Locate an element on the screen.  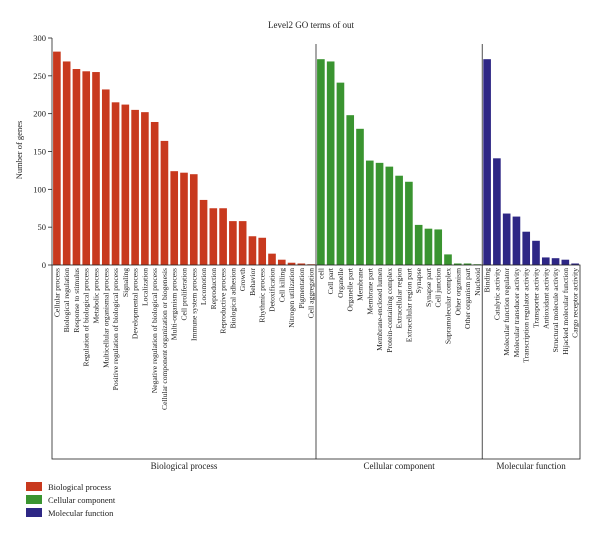
x-tick-label-nucleoid: Nucleoid is located at coordinates (477, 282).